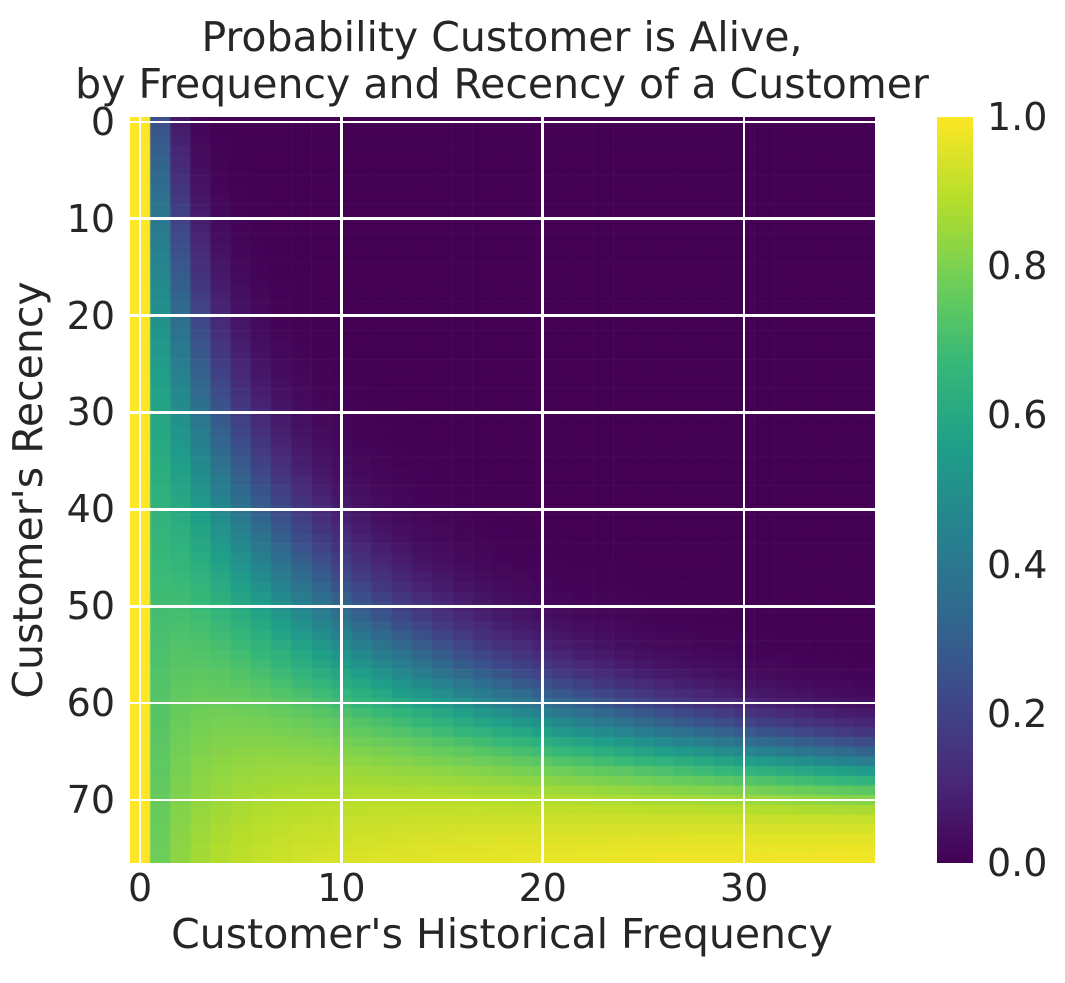 The width and height of the screenshot is (1065, 983). Describe the element at coordinates (90, 218) in the screenshot. I see `y-tick-label-10: 10` at that location.